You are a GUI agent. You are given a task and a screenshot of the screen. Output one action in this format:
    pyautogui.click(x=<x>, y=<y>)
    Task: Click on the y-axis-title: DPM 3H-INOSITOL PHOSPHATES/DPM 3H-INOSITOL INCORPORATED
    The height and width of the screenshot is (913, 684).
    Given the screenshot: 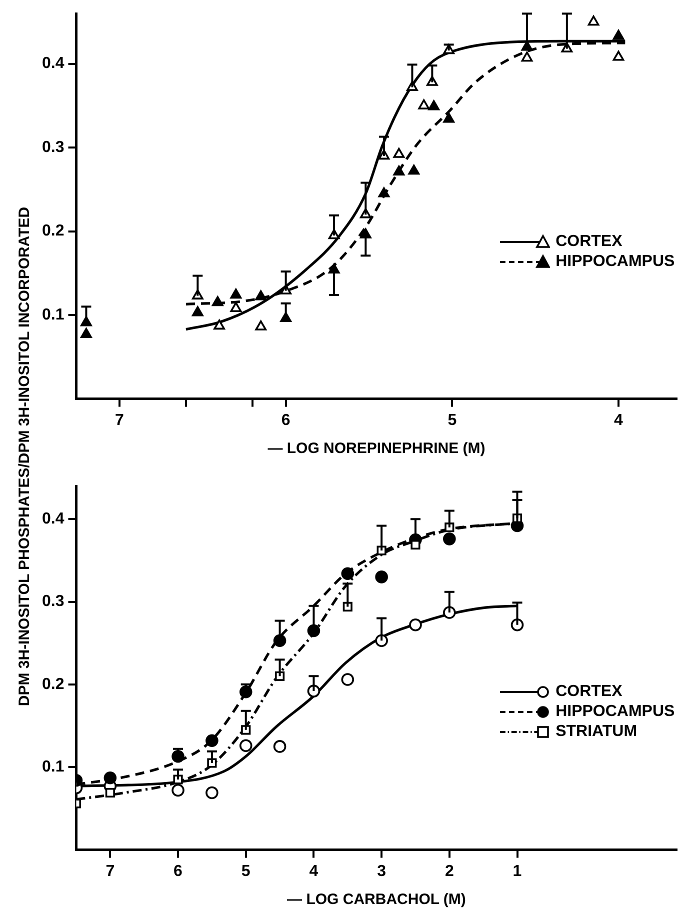 What is the action you would take?
    pyautogui.click(x=24, y=457)
    